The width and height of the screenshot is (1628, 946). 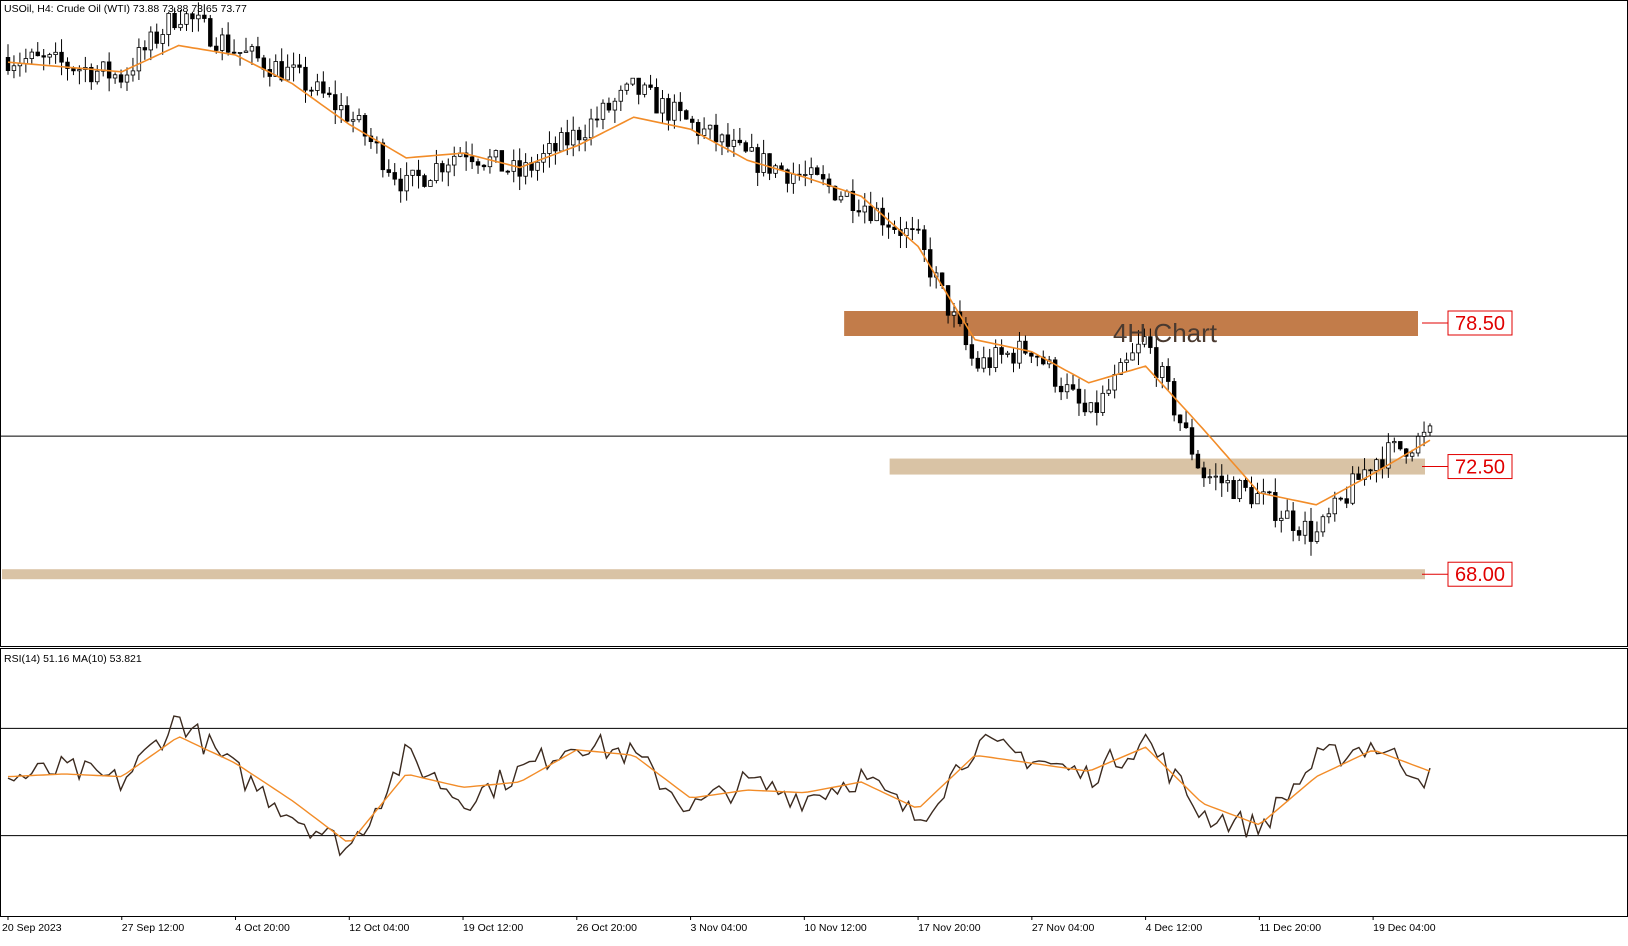 What do you see at coordinates (1404, 928) in the screenshot?
I see `x-tick-label: 19 Dec 04:00` at bounding box center [1404, 928].